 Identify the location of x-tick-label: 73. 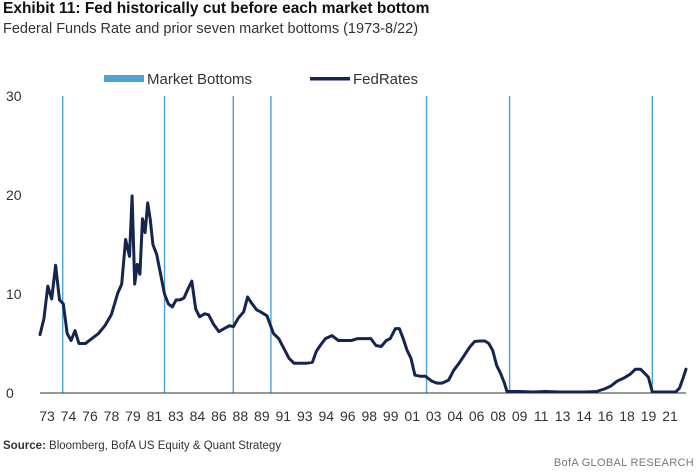
(47, 416).